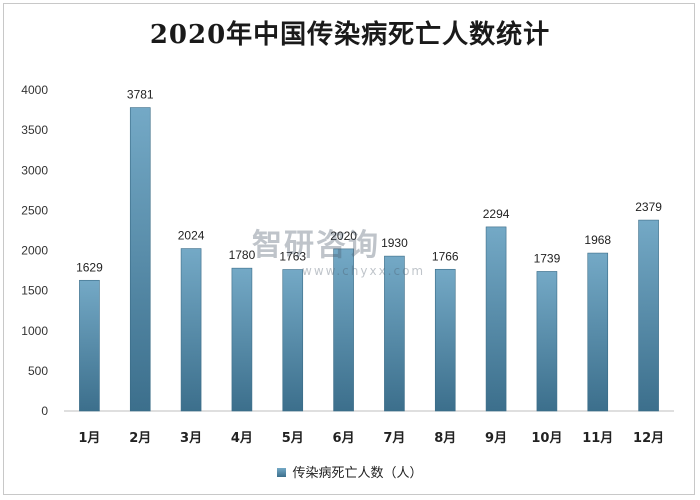 The height and width of the screenshot is (500, 700). What do you see at coordinates (597, 240) in the screenshot?
I see `data-label: 1968` at bounding box center [597, 240].